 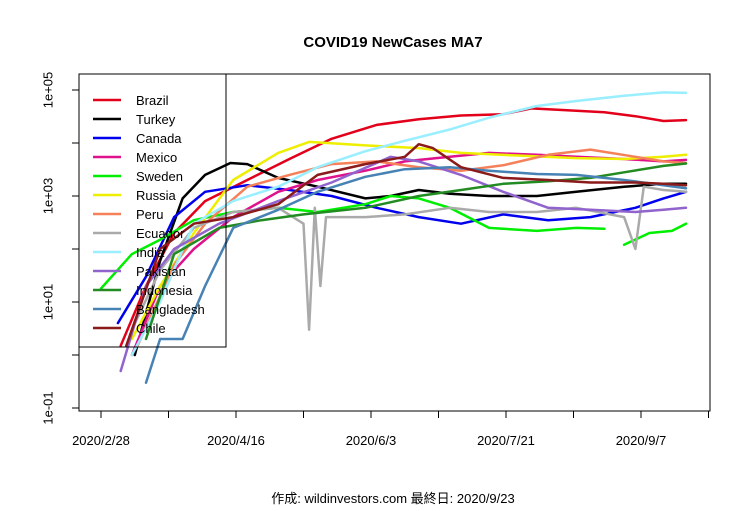 What do you see at coordinates (151, 328) in the screenshot?
I see `legend-label: Chile` at bounding box center [151, 328].